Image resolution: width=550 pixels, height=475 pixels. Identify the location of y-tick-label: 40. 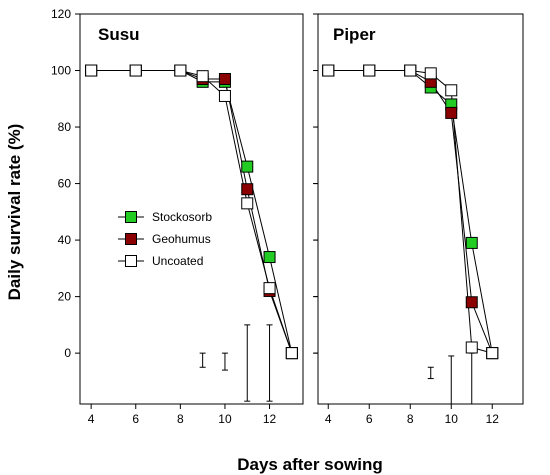
(65, 240).